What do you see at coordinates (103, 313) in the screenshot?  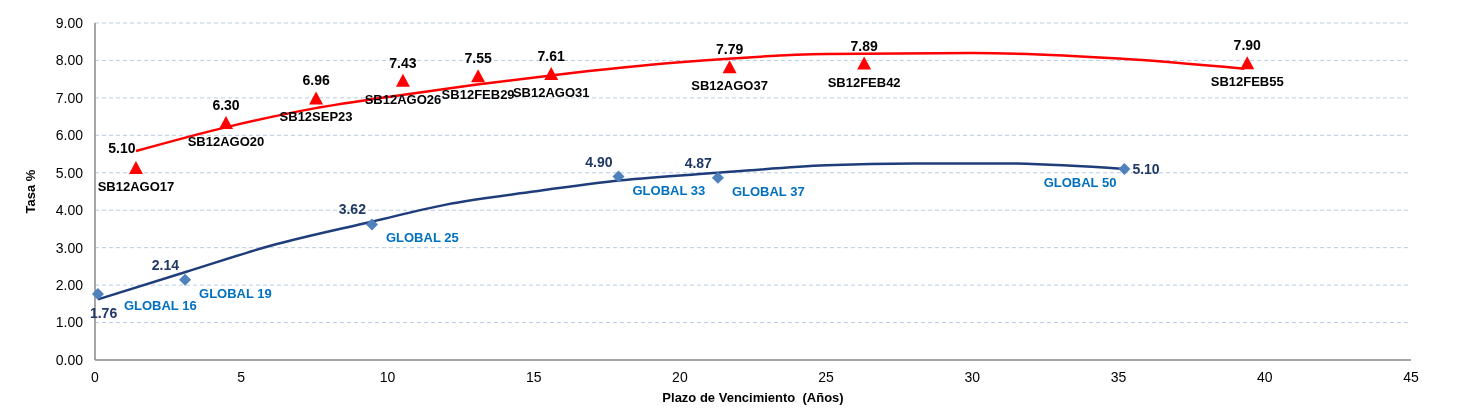 I see `data-label: 1.76` at bounding box center [103, 313].